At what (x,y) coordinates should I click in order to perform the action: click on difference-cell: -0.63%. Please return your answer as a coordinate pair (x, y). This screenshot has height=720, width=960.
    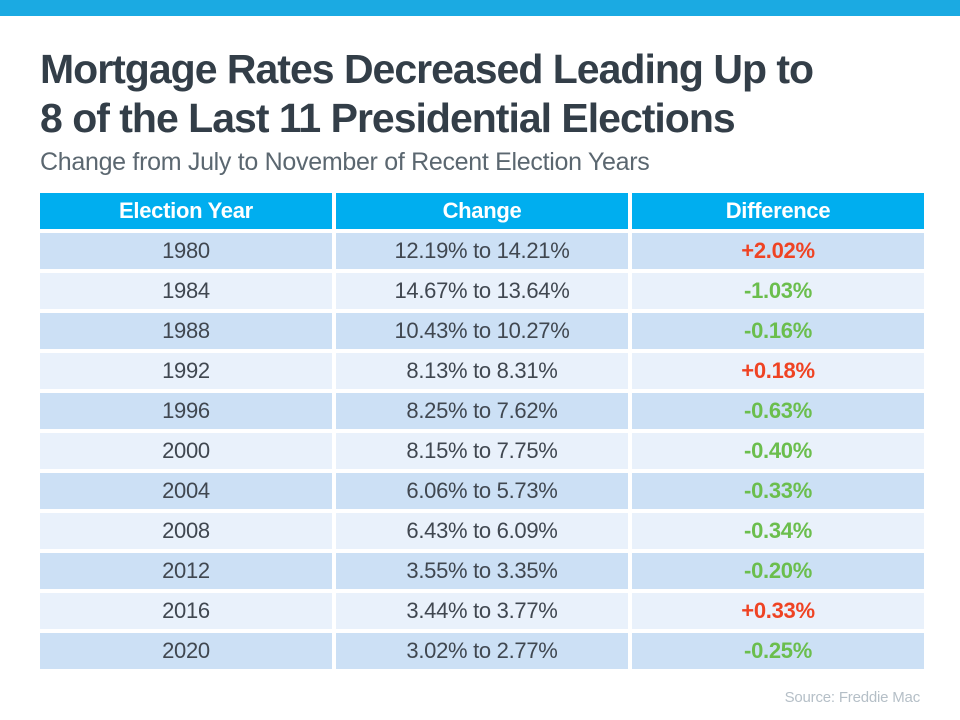
    Looking at the image, I should click on (778, 411).